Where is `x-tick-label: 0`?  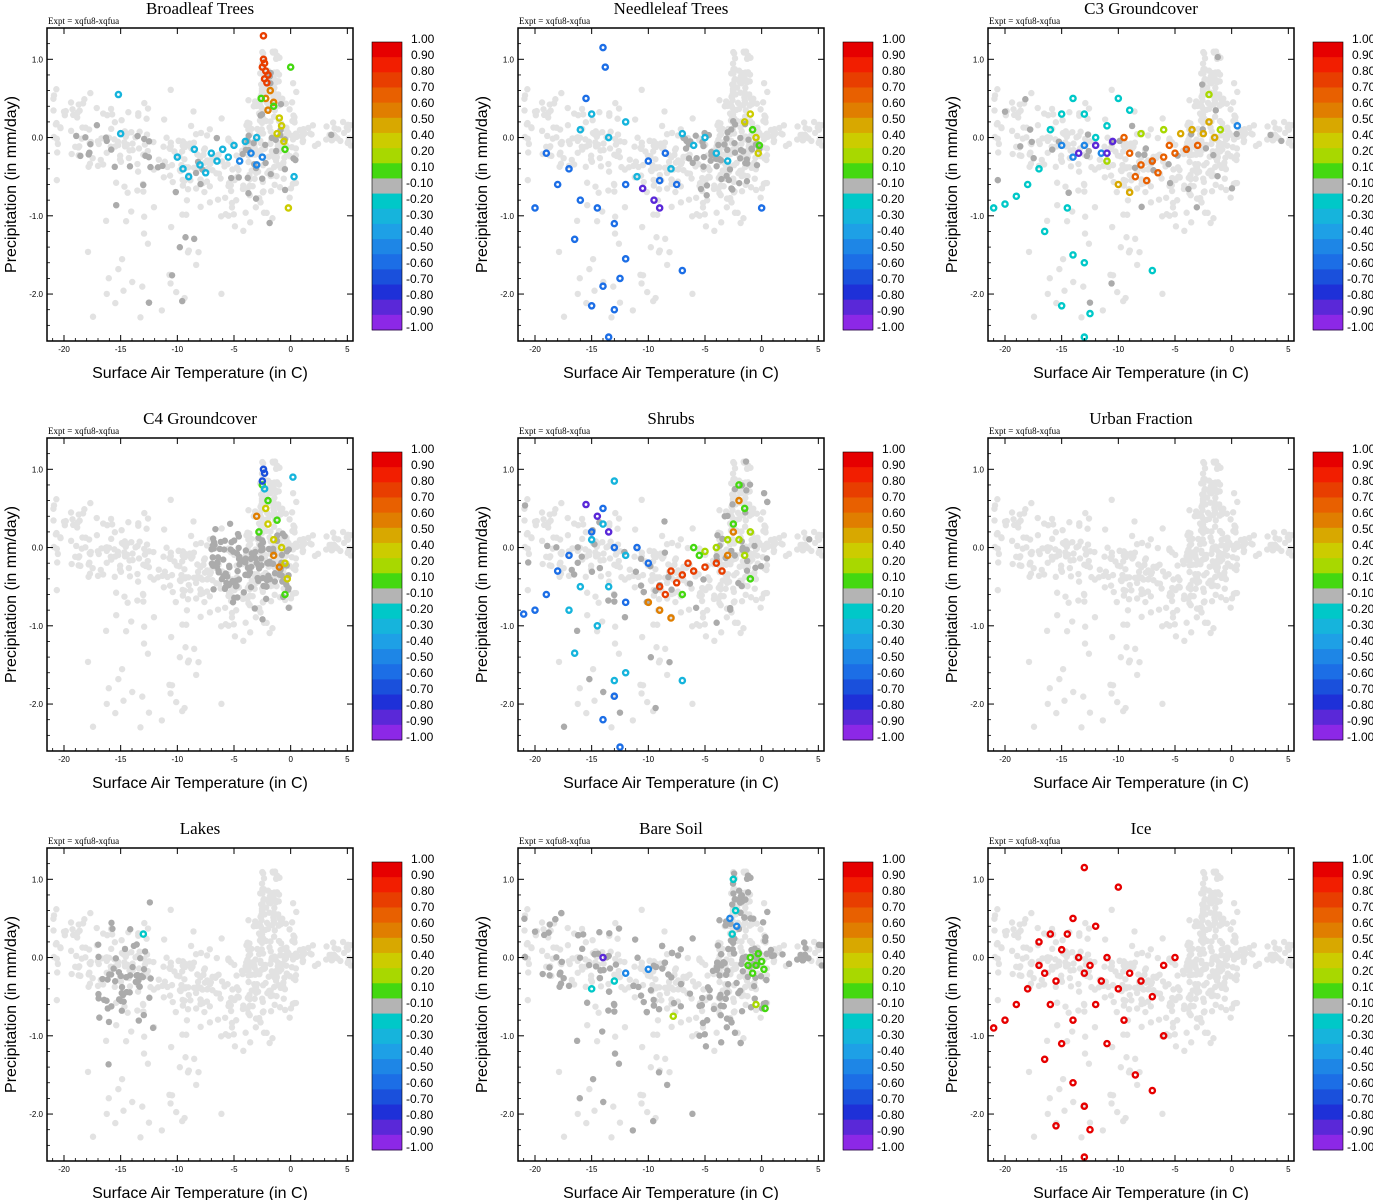 x-tick-label: 0 is located at coordinates (1231, 349).